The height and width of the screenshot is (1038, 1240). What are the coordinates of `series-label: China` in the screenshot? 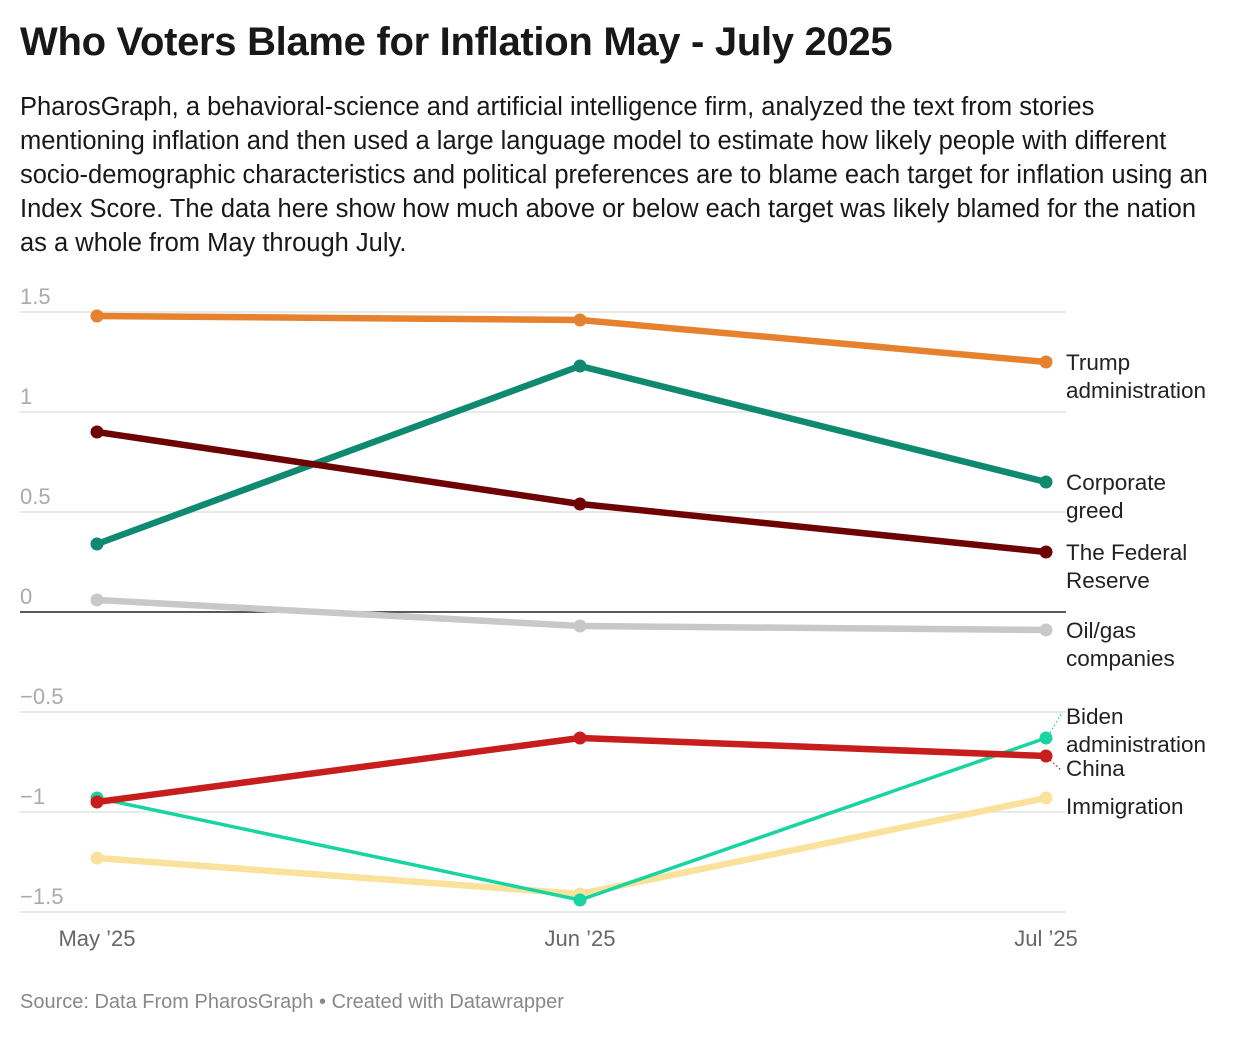 It's located at (1095, 768).